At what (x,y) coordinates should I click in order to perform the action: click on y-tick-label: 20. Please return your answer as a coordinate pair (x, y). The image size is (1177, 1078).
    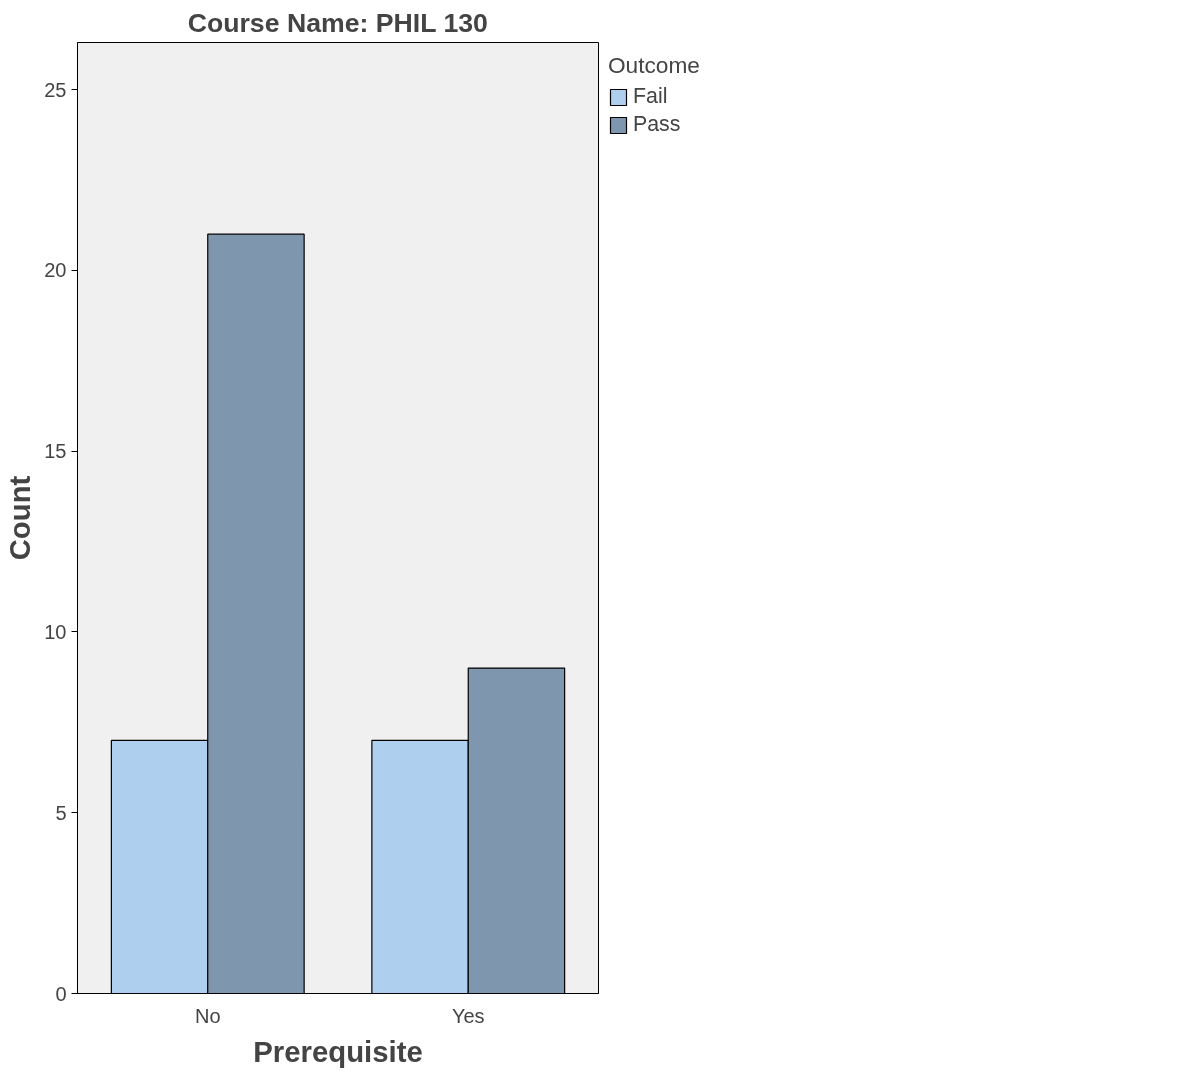
    Looking at the image, I should click on (55, 270).